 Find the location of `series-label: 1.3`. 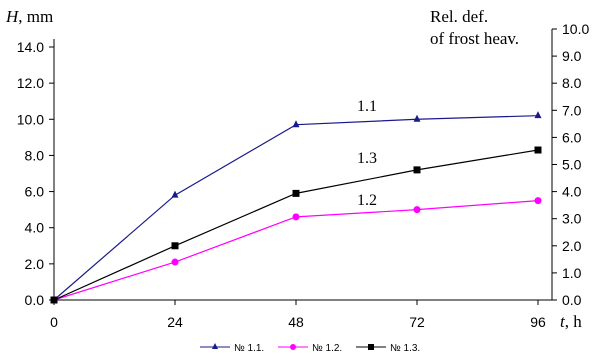

series-label: 1.3 is located at coordinates (367, 158).